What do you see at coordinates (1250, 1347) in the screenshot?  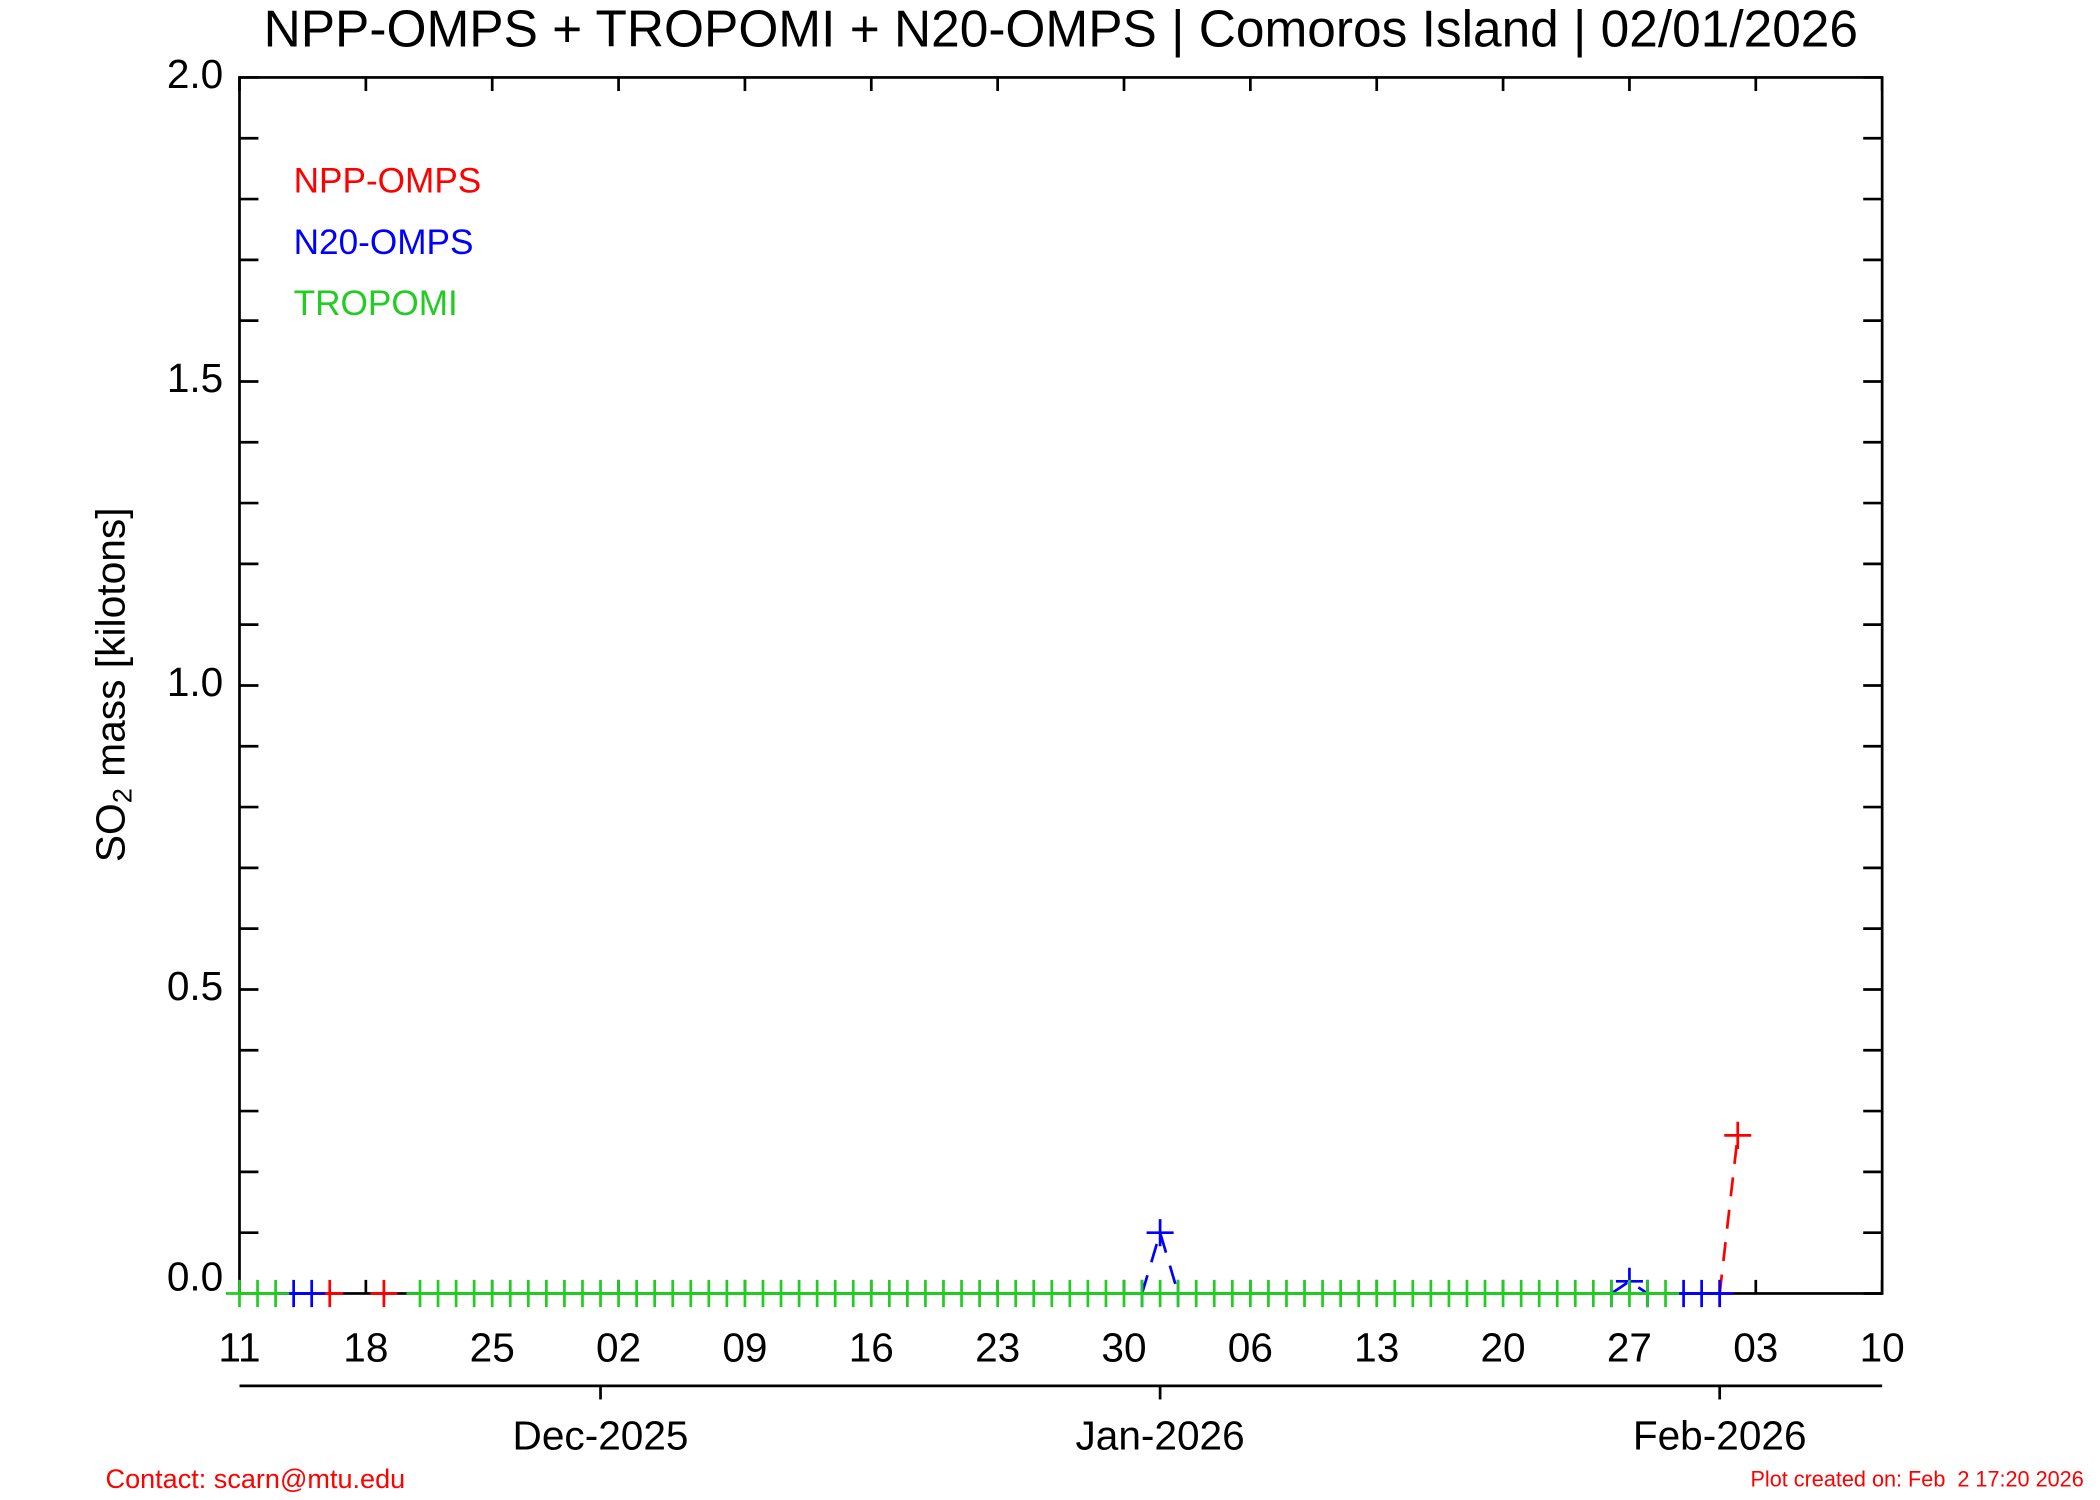 I see `x-tick-label: 06` at bounding box center [1250, 1347].